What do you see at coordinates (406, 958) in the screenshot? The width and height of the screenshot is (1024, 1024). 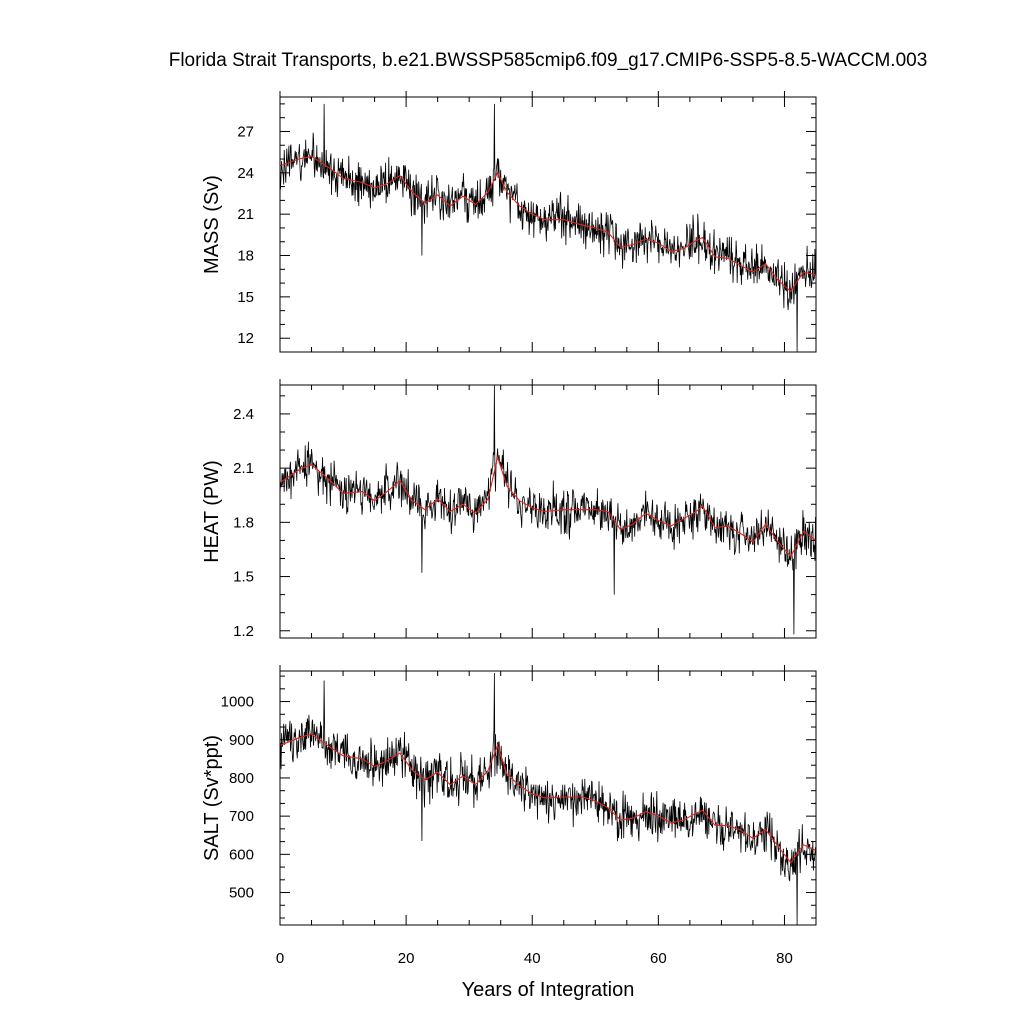 I see `x-tick-label: 20` at bounding box center [406, 958].